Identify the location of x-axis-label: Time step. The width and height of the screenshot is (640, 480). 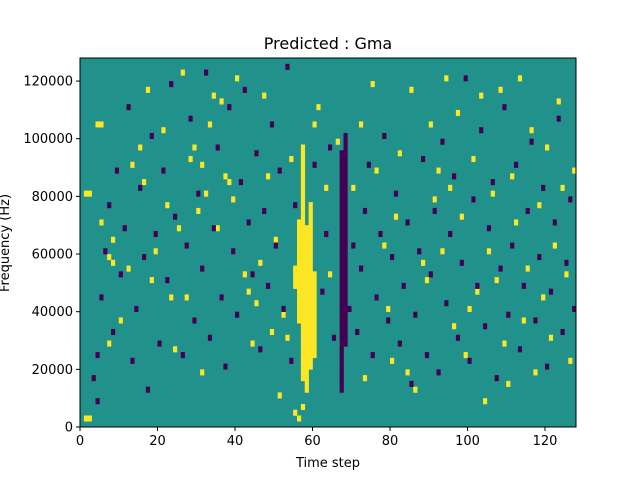
(327, 463).